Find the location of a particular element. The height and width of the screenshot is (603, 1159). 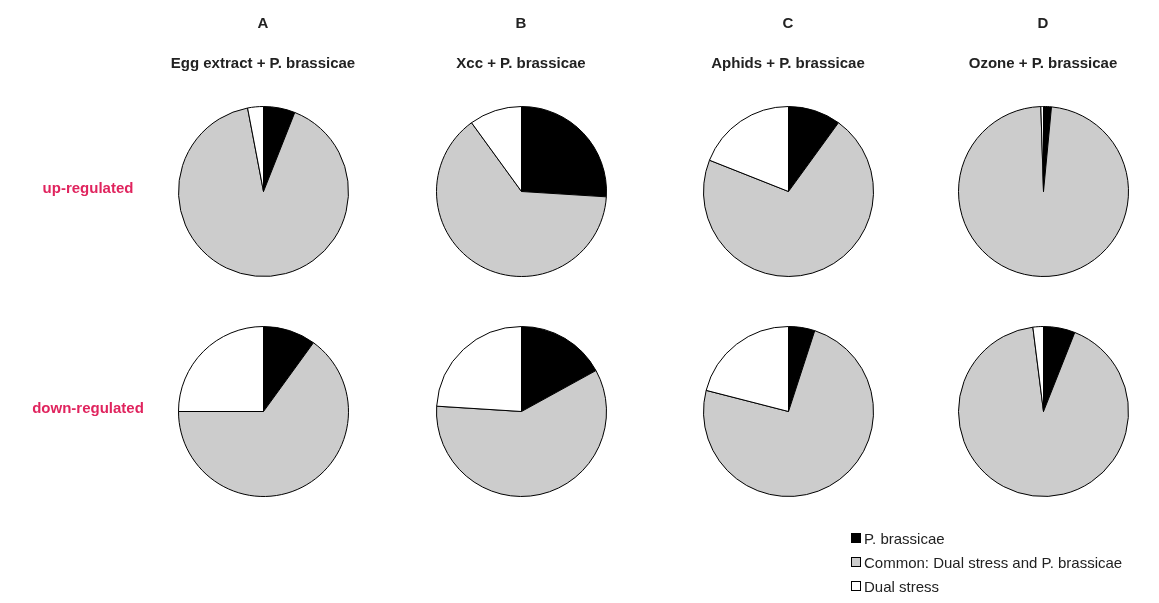

legend-label: Common: Dual stress and P. brassicae is located at coordinates (993, 562).